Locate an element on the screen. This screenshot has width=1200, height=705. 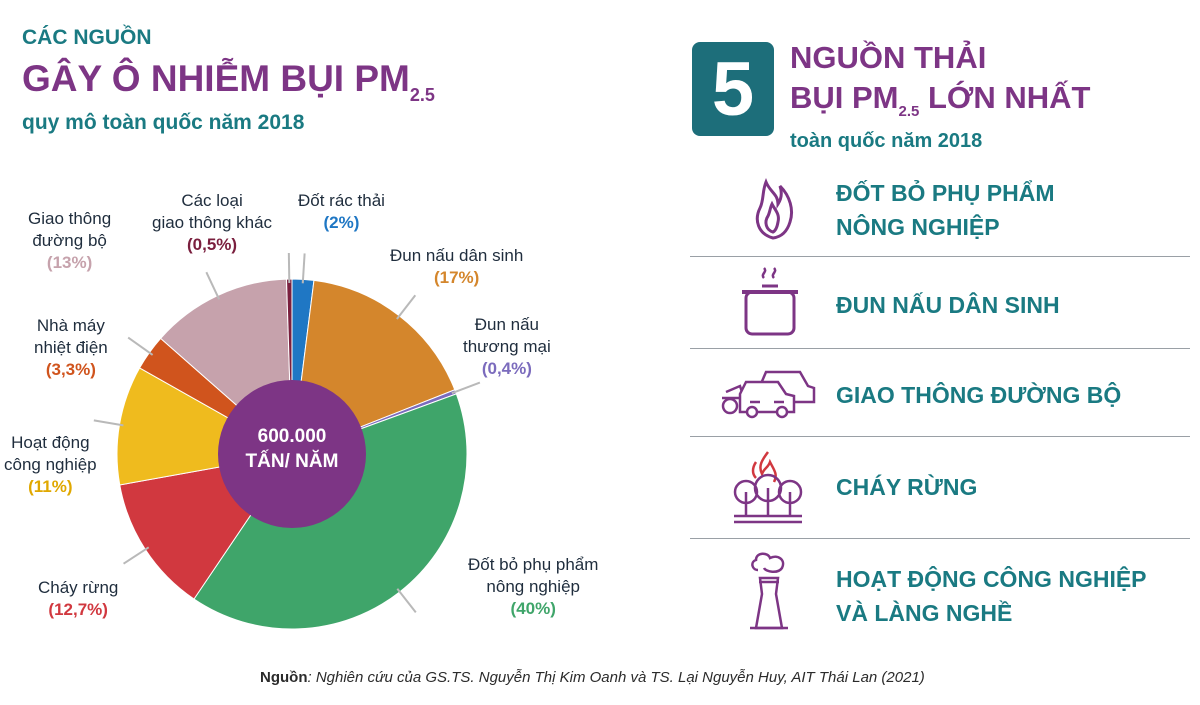
top-source-1-line2: NÔNG NGHIỆP is located at coordinates (918, 227).